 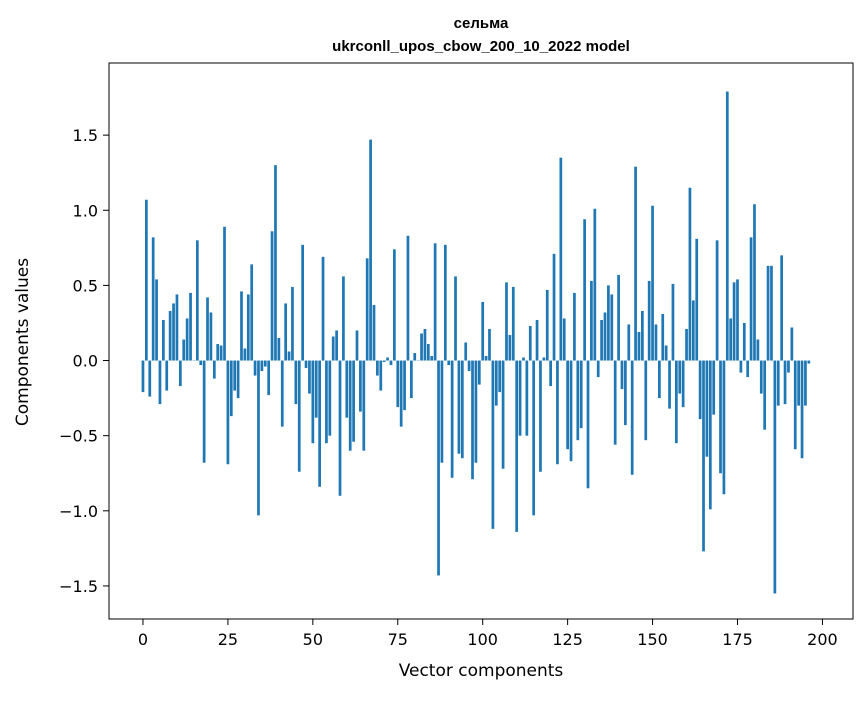 What do you see at coordinates (85, 285) in the screenshot?
I see `y-tick-label: 0.5` at bounding box center [85, 285].